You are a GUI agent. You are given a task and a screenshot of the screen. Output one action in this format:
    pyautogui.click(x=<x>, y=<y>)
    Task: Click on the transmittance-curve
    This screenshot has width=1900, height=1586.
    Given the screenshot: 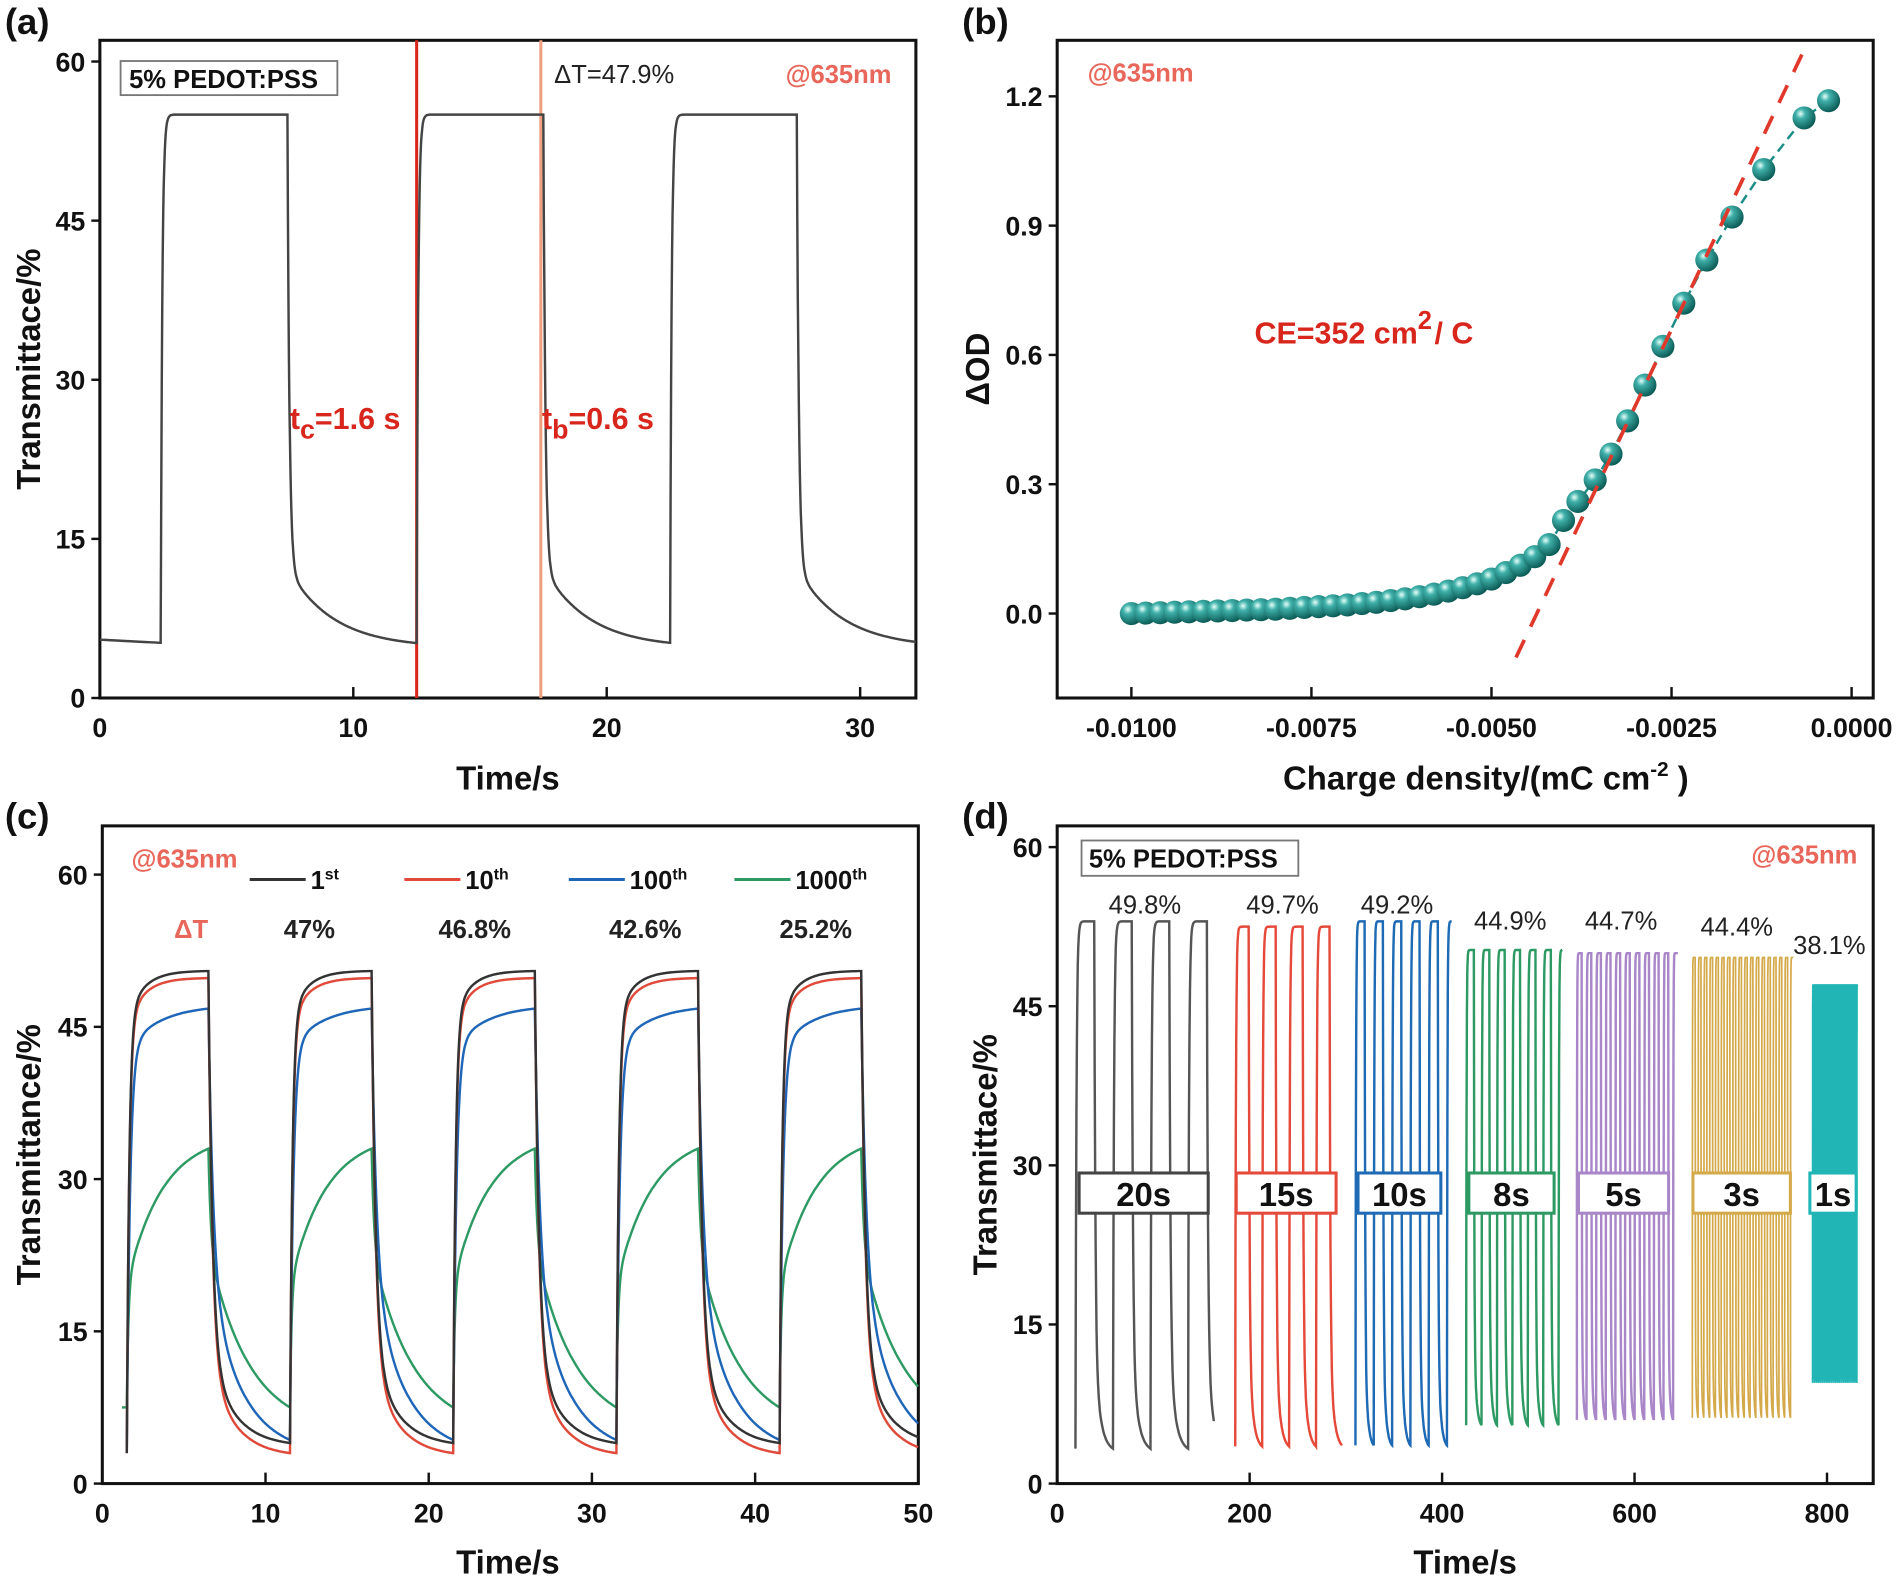 What is the action you would take?
    pyautogui.click(x=508, y=379)
    